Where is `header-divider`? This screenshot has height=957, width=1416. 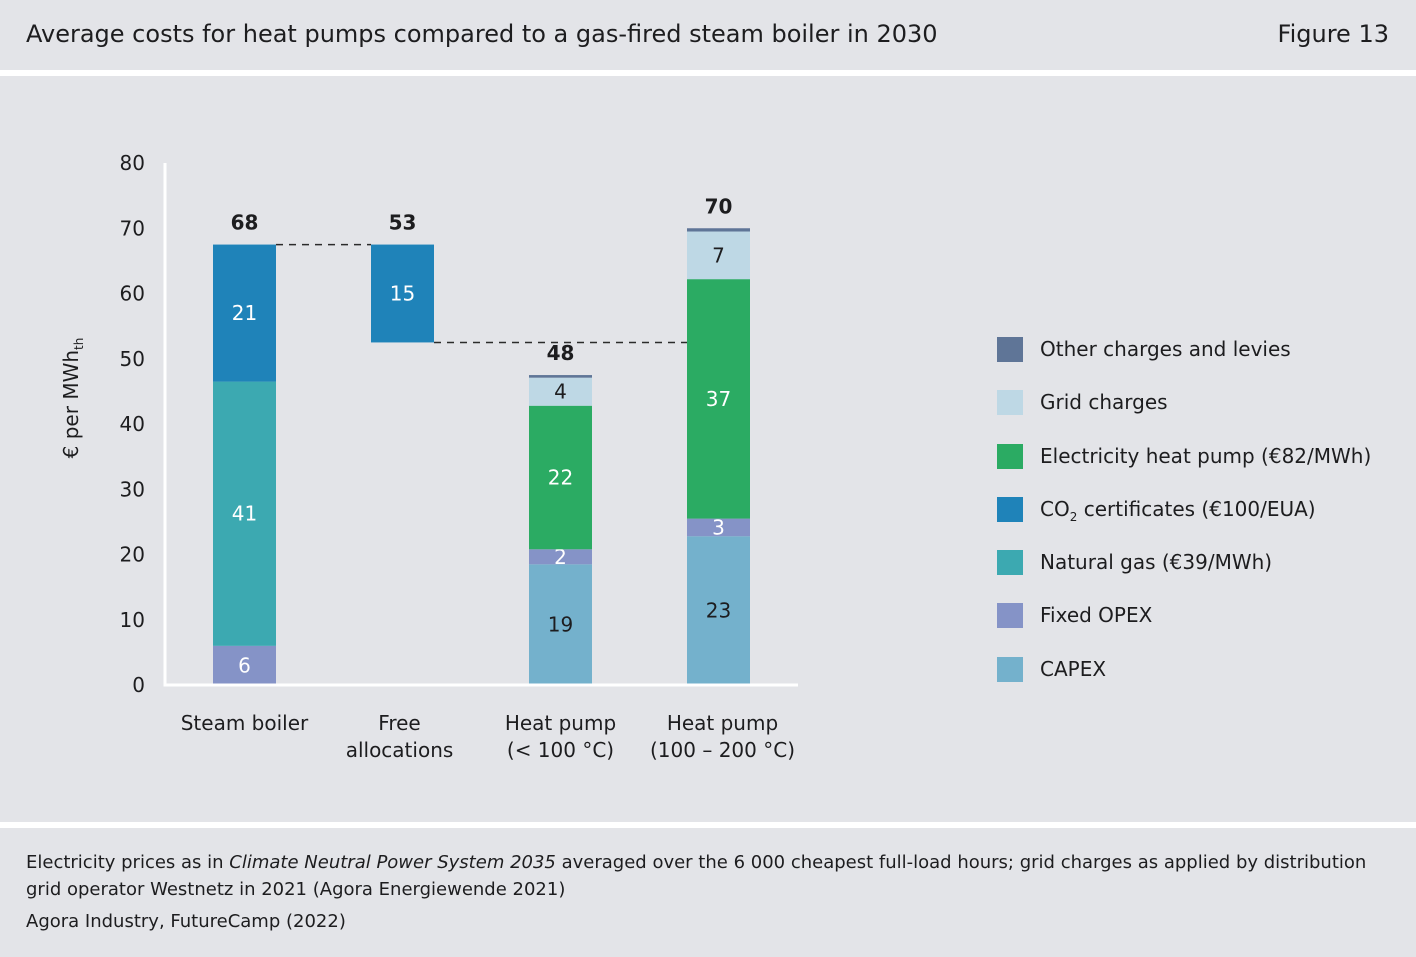
header-divider is located at coordinates (708, 73).